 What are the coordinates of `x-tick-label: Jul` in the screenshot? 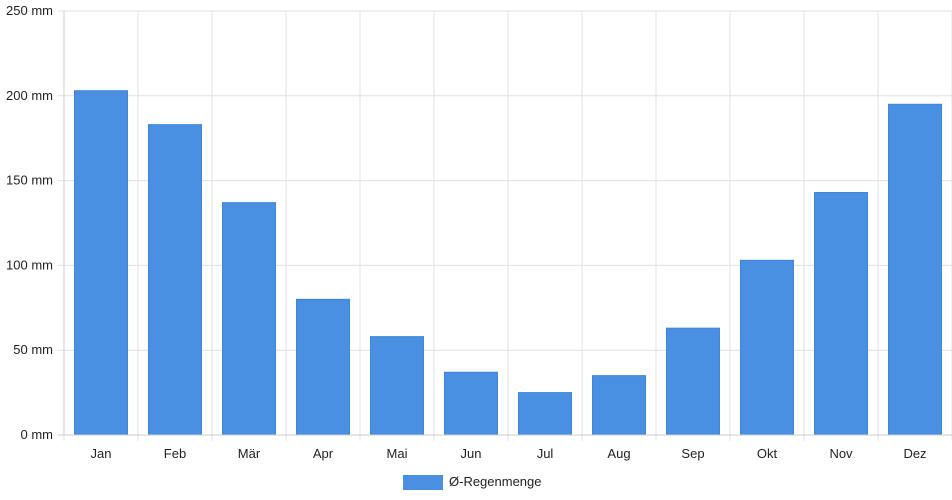 It's located at (545, 453).